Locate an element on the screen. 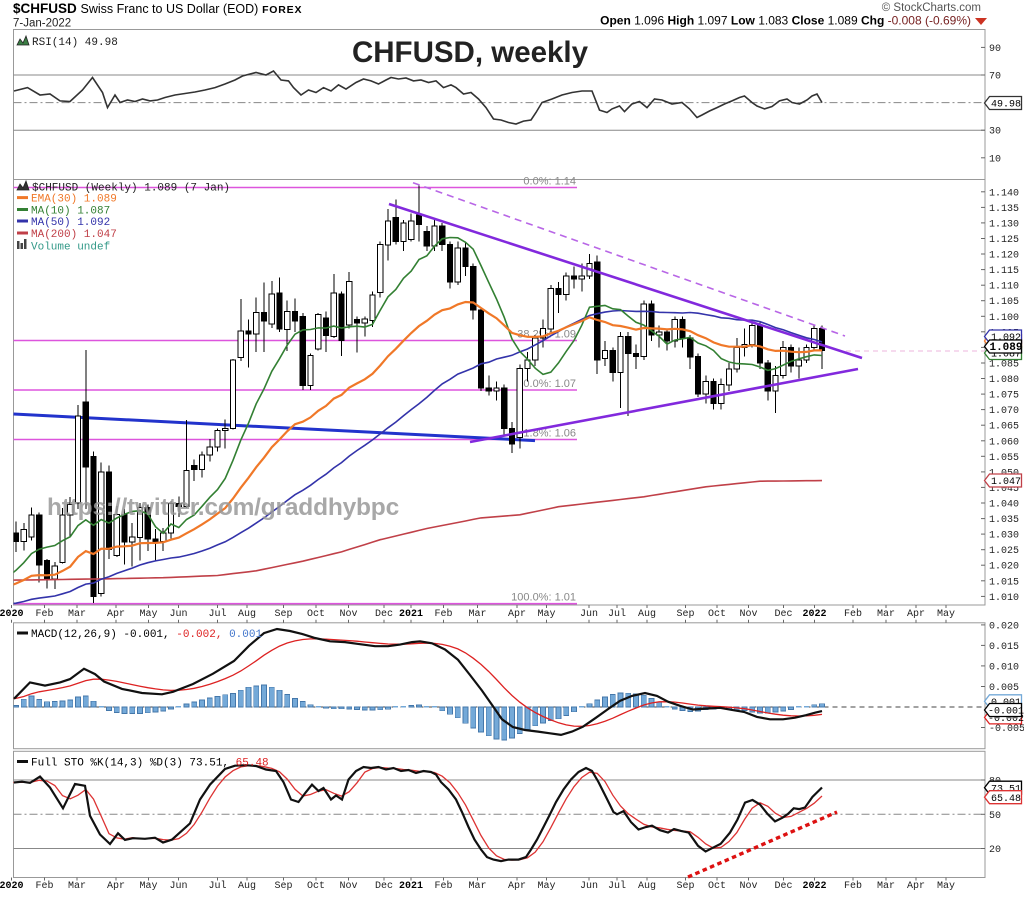  svg-text: 0.0%: 1.14 is located at coordinates (549, 182).